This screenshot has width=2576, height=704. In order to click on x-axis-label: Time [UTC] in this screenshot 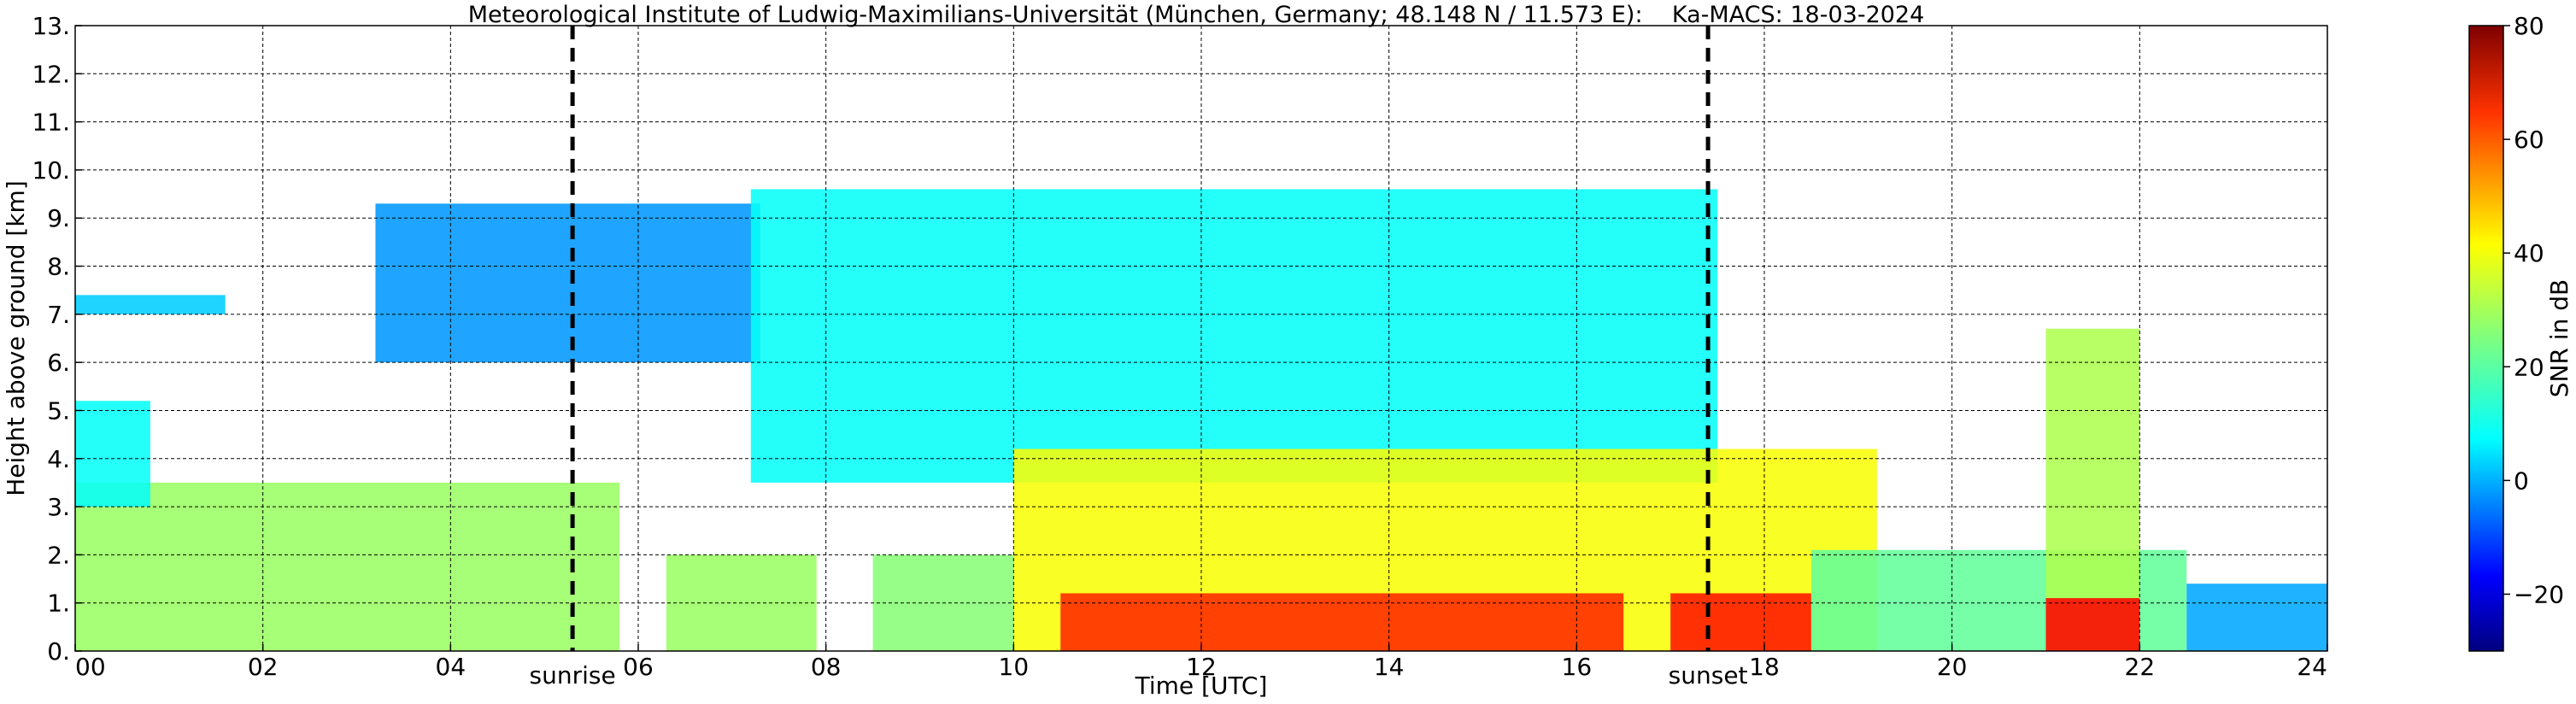, I will do `click(1201, 686)`.